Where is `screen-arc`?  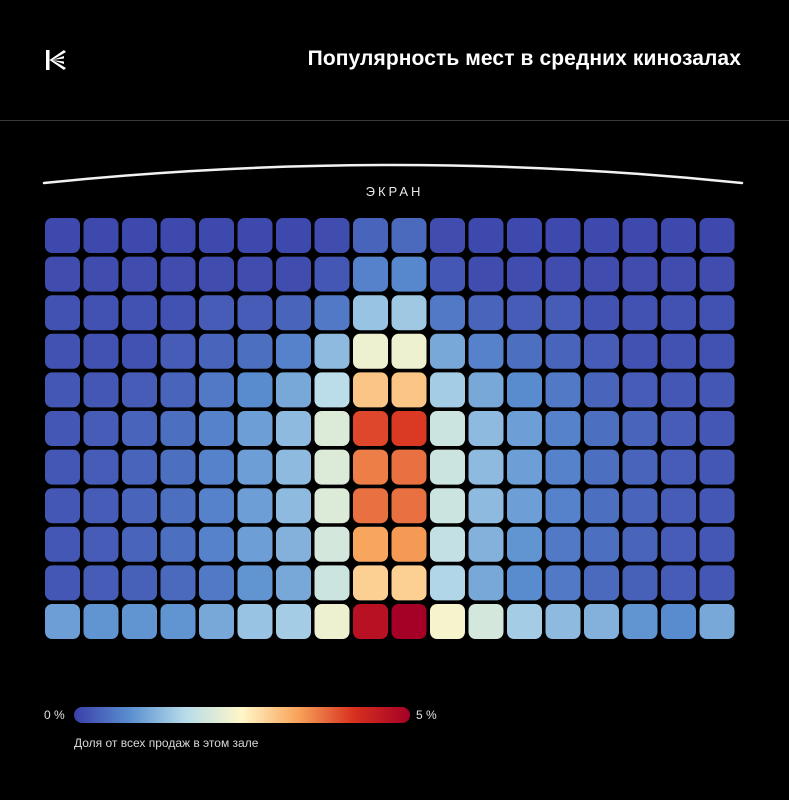 screen-arc is located at coordinates (393, 174).